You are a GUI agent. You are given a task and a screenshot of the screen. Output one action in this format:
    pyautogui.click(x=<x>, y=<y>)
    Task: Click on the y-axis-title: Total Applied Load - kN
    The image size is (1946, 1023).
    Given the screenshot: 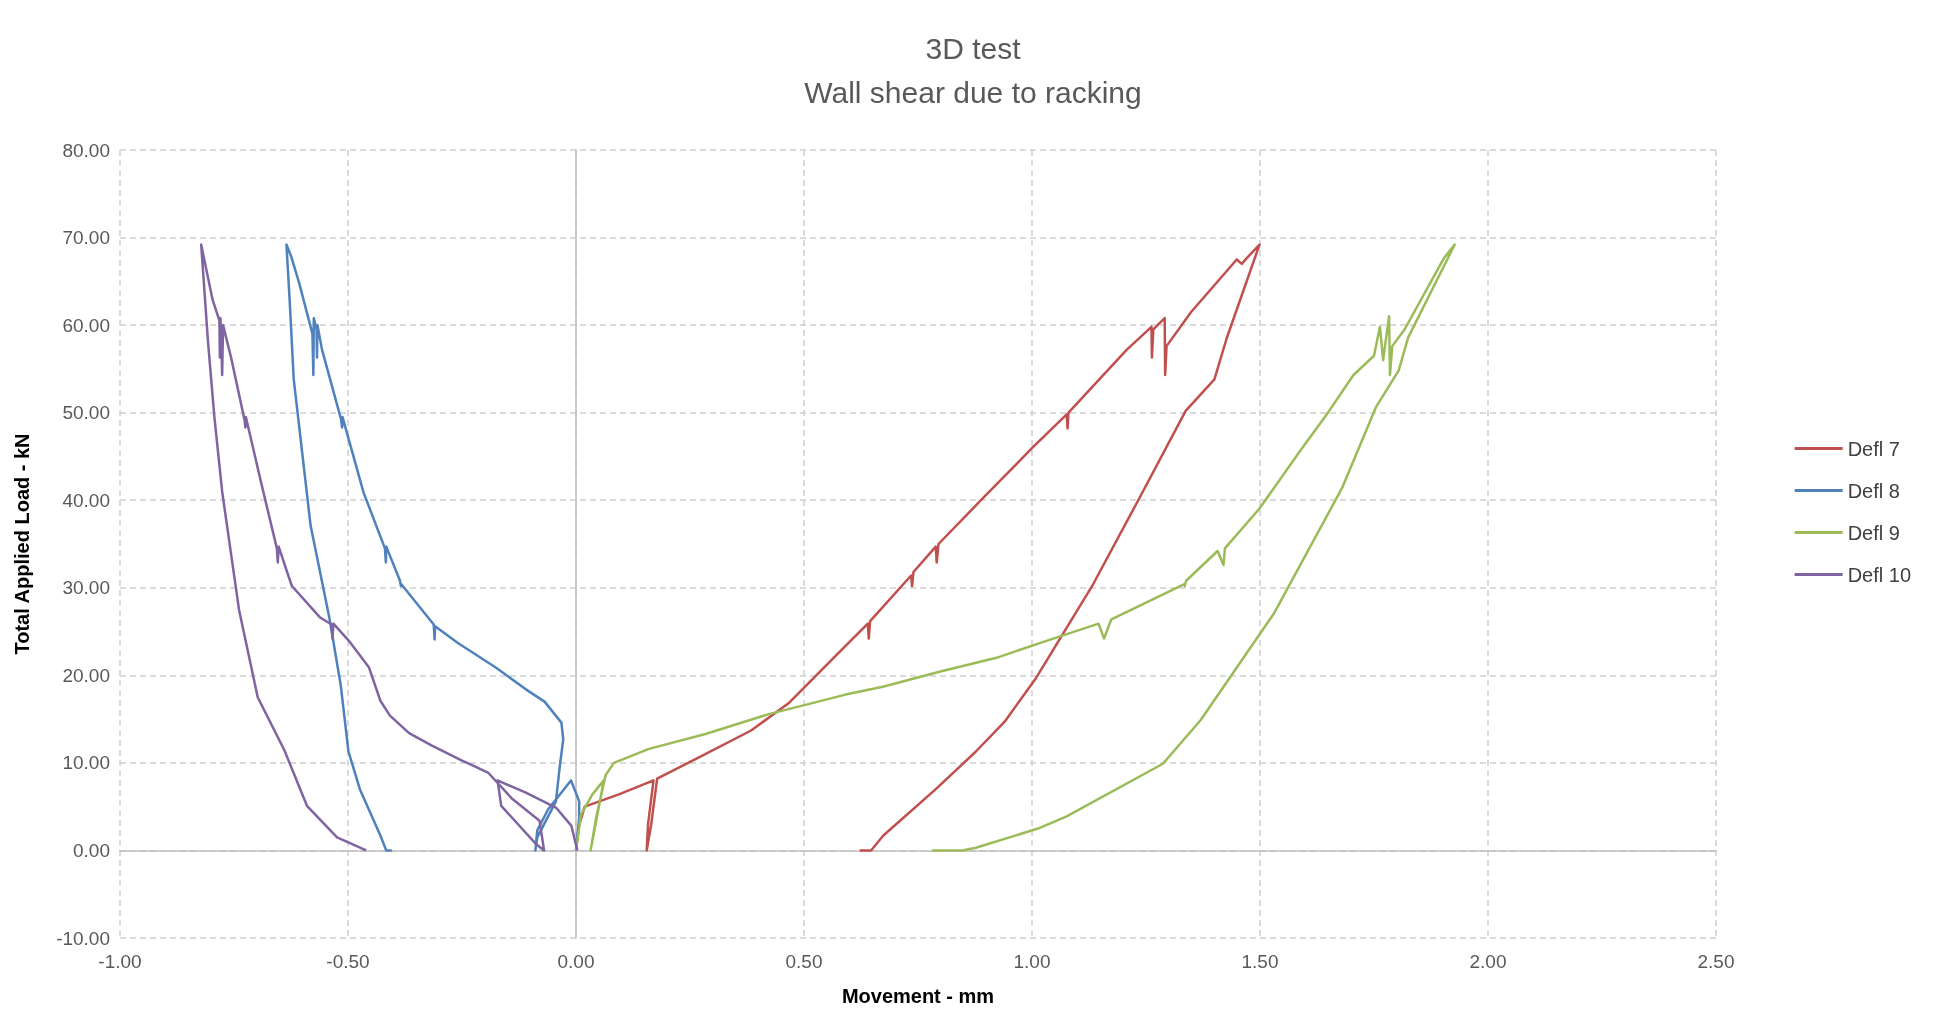 What is the action you would take?
    pyautogui.click(x=22, y=544)
    